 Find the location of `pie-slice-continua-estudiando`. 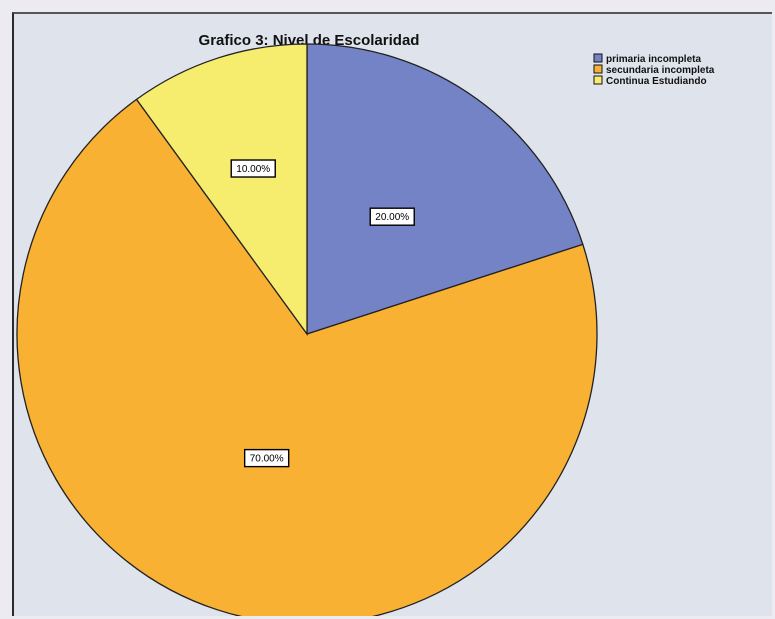

pie-slice-continua-estudiando is located at coordinates (221, 190).